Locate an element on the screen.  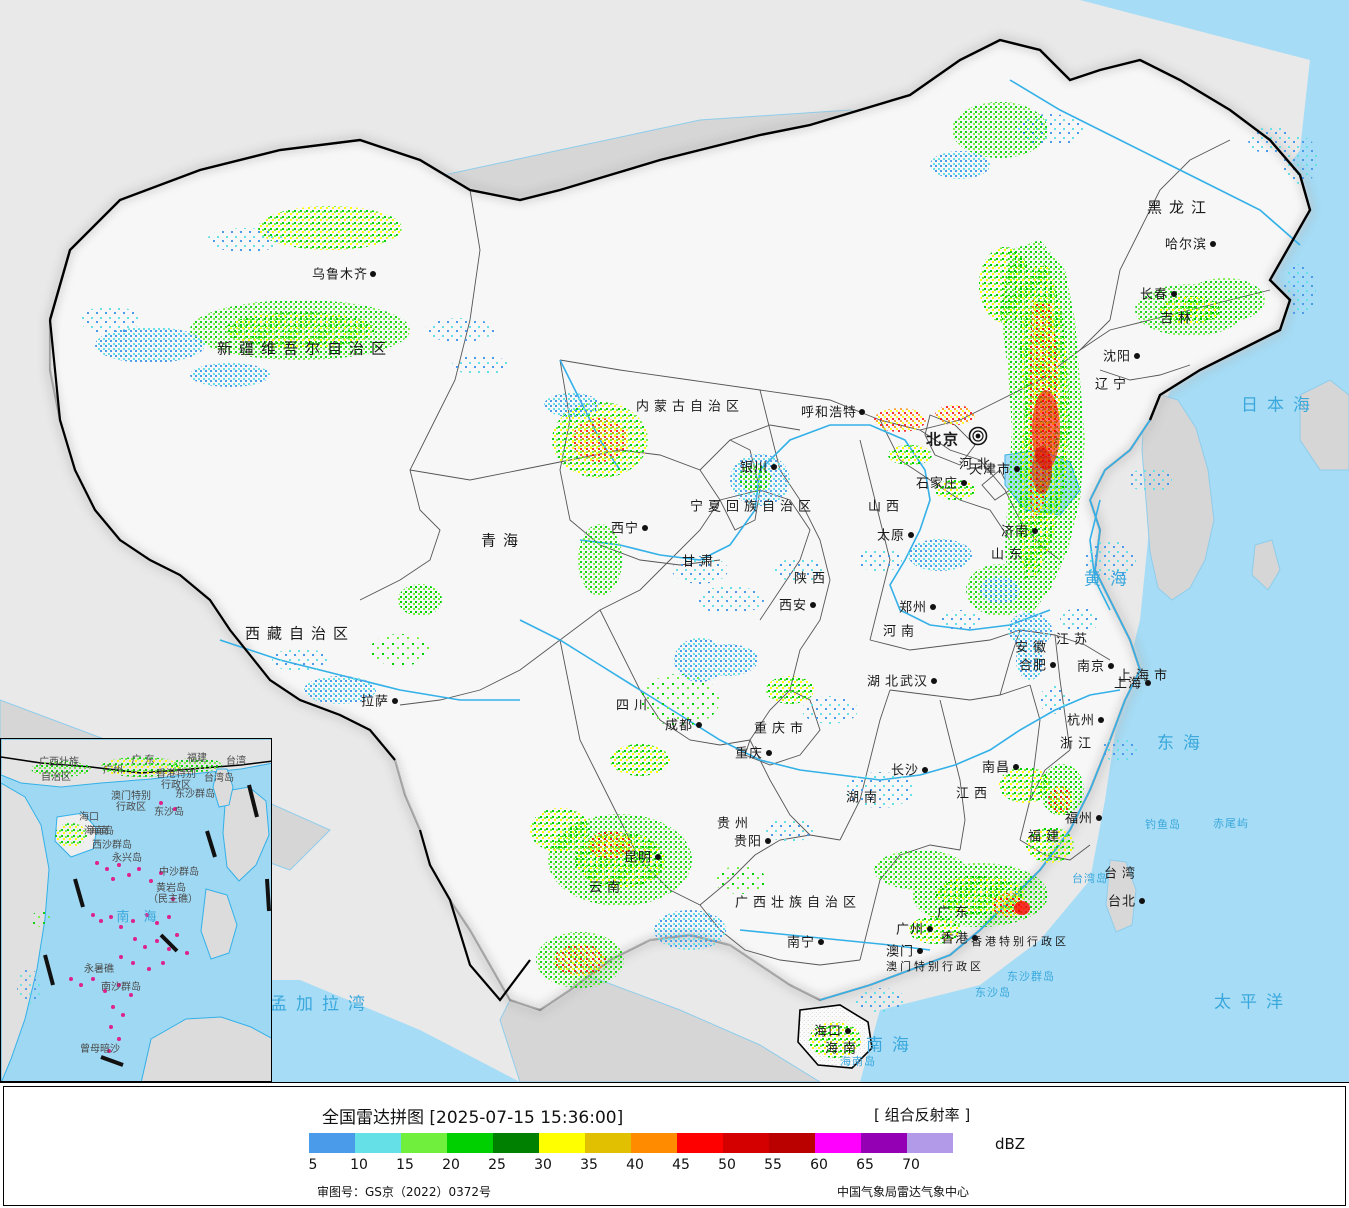
inset-label-15: 海南岛 is located at coordinates (99, 830).